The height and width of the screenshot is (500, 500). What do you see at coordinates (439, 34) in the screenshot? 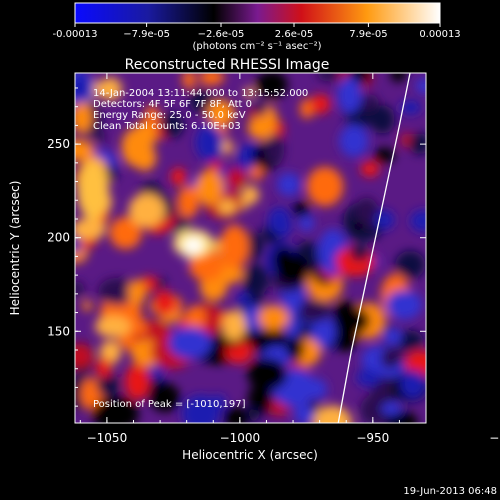
I see `colorbar-tick-label: 0.00013` at bounding box center [439, 34].